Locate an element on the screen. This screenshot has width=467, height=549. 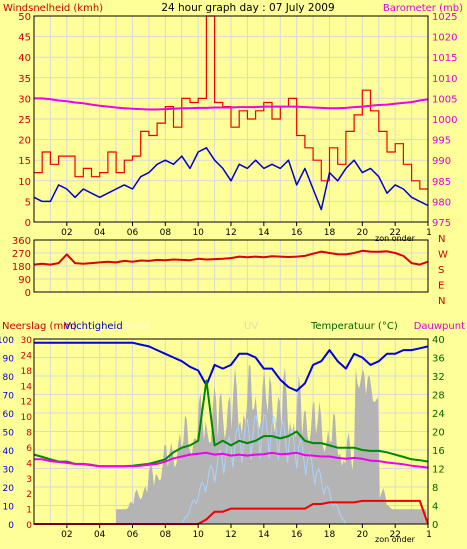
weather-x-tick-label: 08 is located at coordinates (166, 535).